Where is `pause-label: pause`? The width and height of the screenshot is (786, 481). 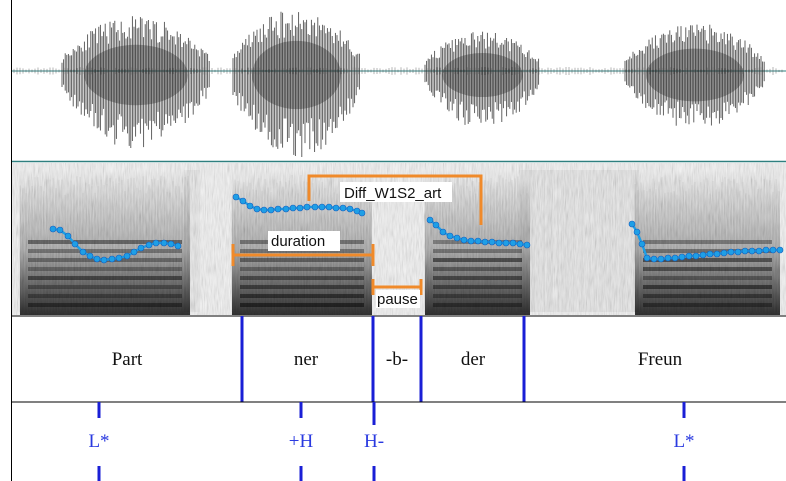
pause-label: pause is located at coordinates (397, 299).